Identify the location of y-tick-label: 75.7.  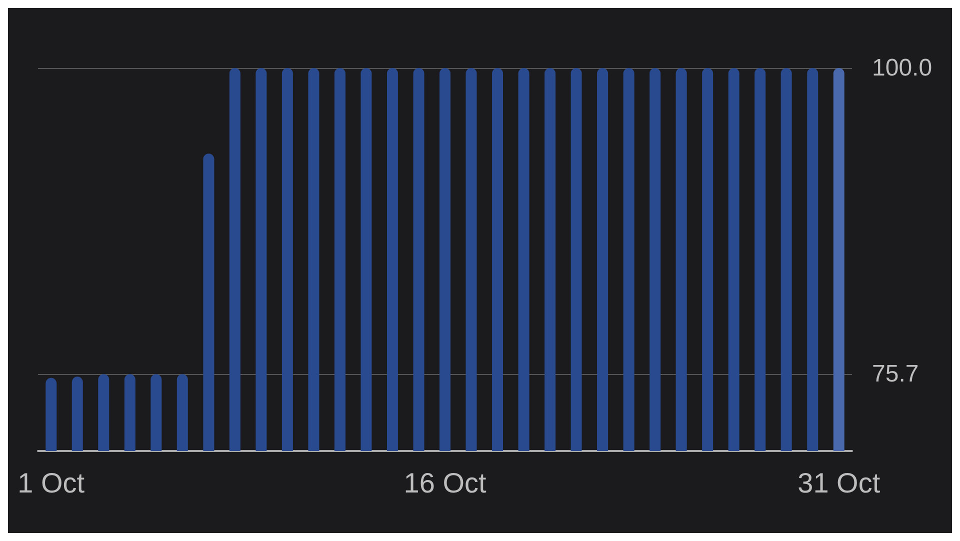
(895, 374).